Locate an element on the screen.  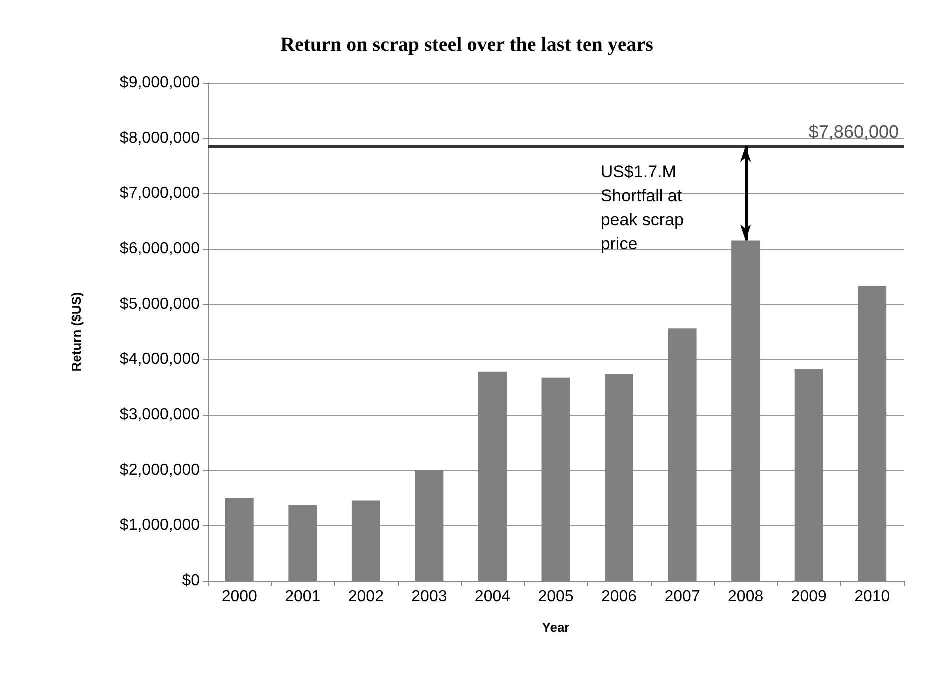
y-tick-label: $9,000,000 is located at coordinates (160, 83).